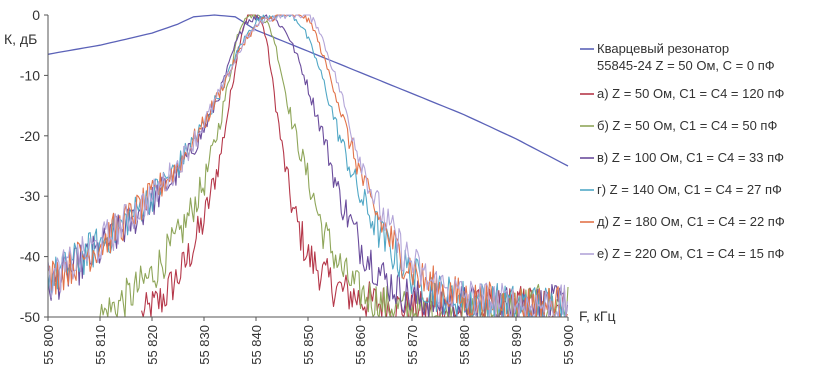 The image size is (834, 369). Describe the element at coordinates (30, 136) in the screenshot. I see `y-tick-label: -20` at that location.